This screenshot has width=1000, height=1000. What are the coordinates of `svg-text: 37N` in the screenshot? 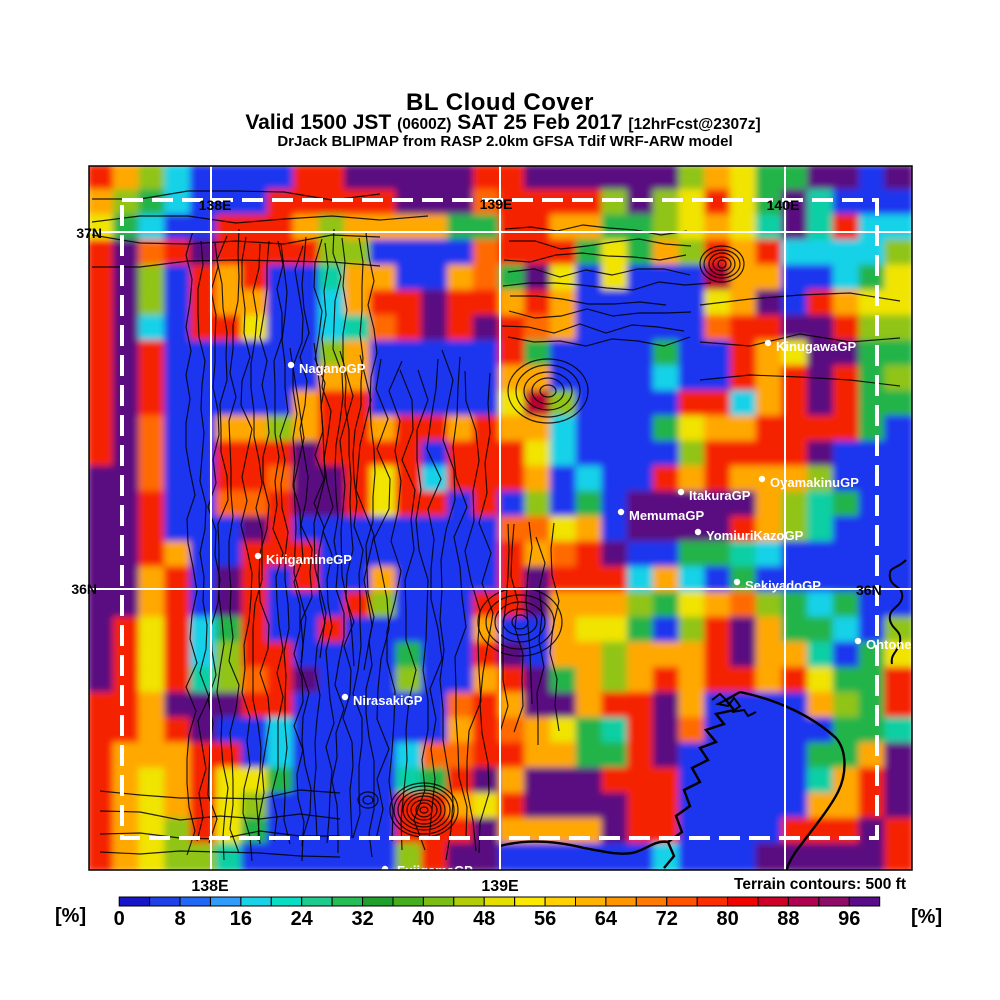 It's located at (89, 233).